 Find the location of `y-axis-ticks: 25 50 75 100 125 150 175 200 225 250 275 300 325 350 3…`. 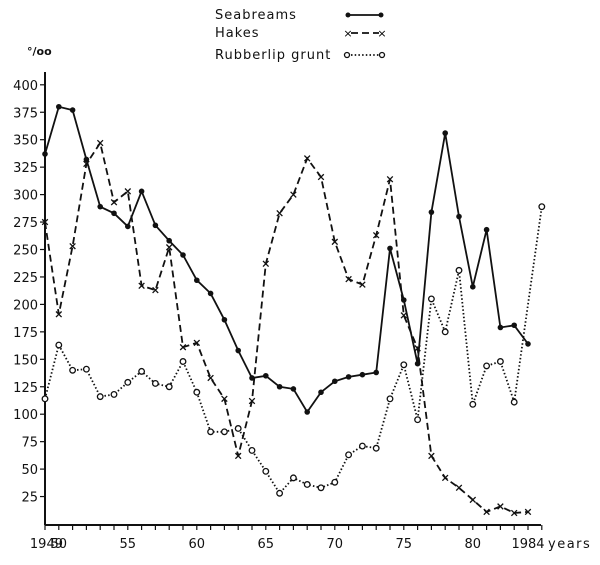

y-axis-ticks: 25 50 75 100 125 150 175 200 225 250 275 300 325 350 3… is located at coordinates (29, 292).